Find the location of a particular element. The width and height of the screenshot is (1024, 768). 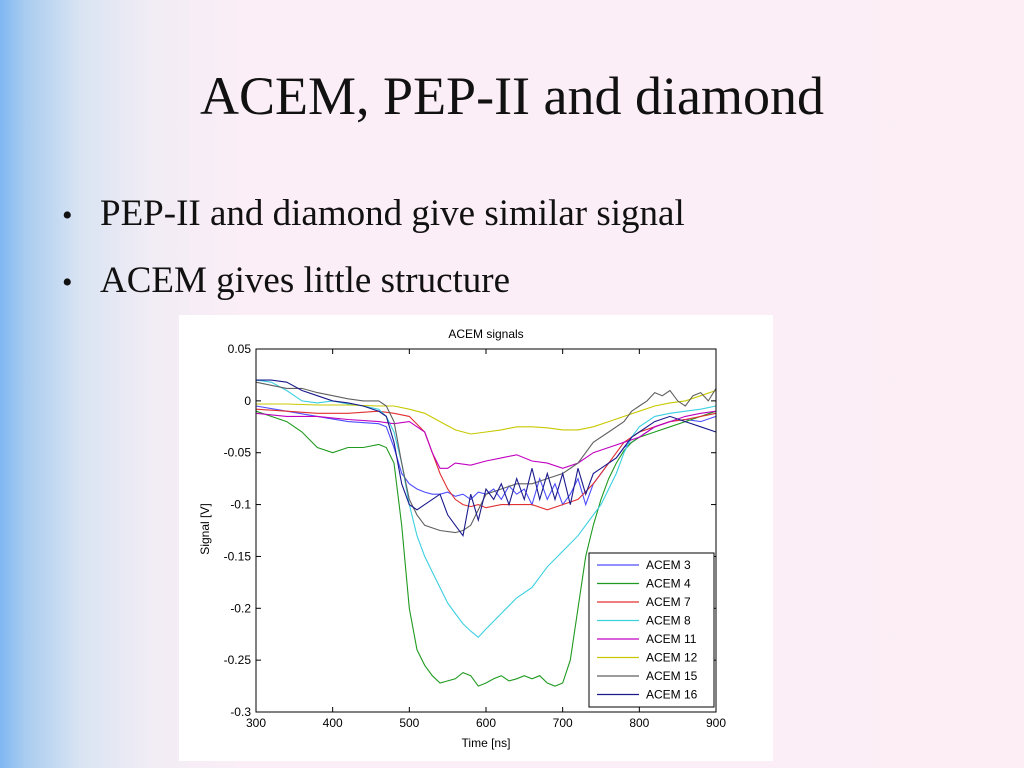

slide-title: ACEM, PEP-II and diamond is located at coordinates (512, 96).